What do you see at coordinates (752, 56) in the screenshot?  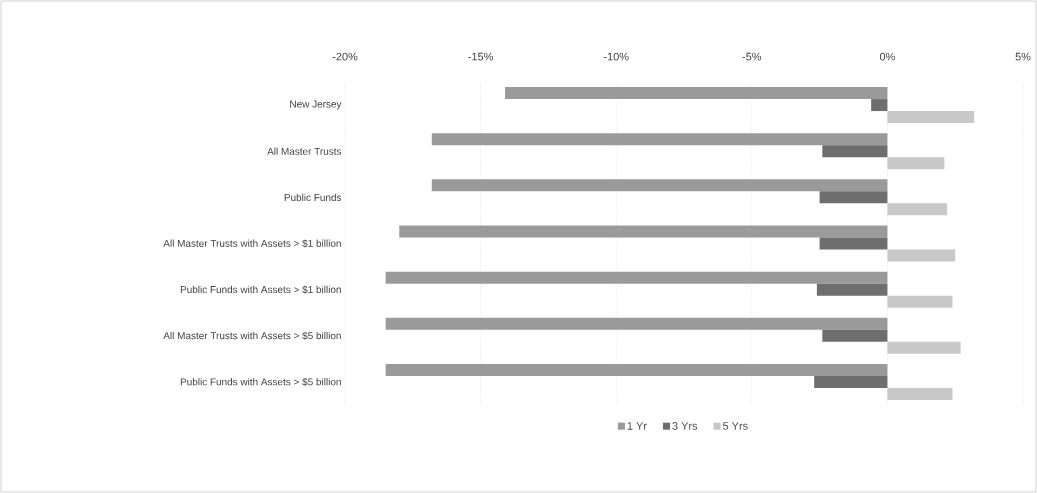 I see `x-tick-label: -5%` at bounding box center [752, 56].